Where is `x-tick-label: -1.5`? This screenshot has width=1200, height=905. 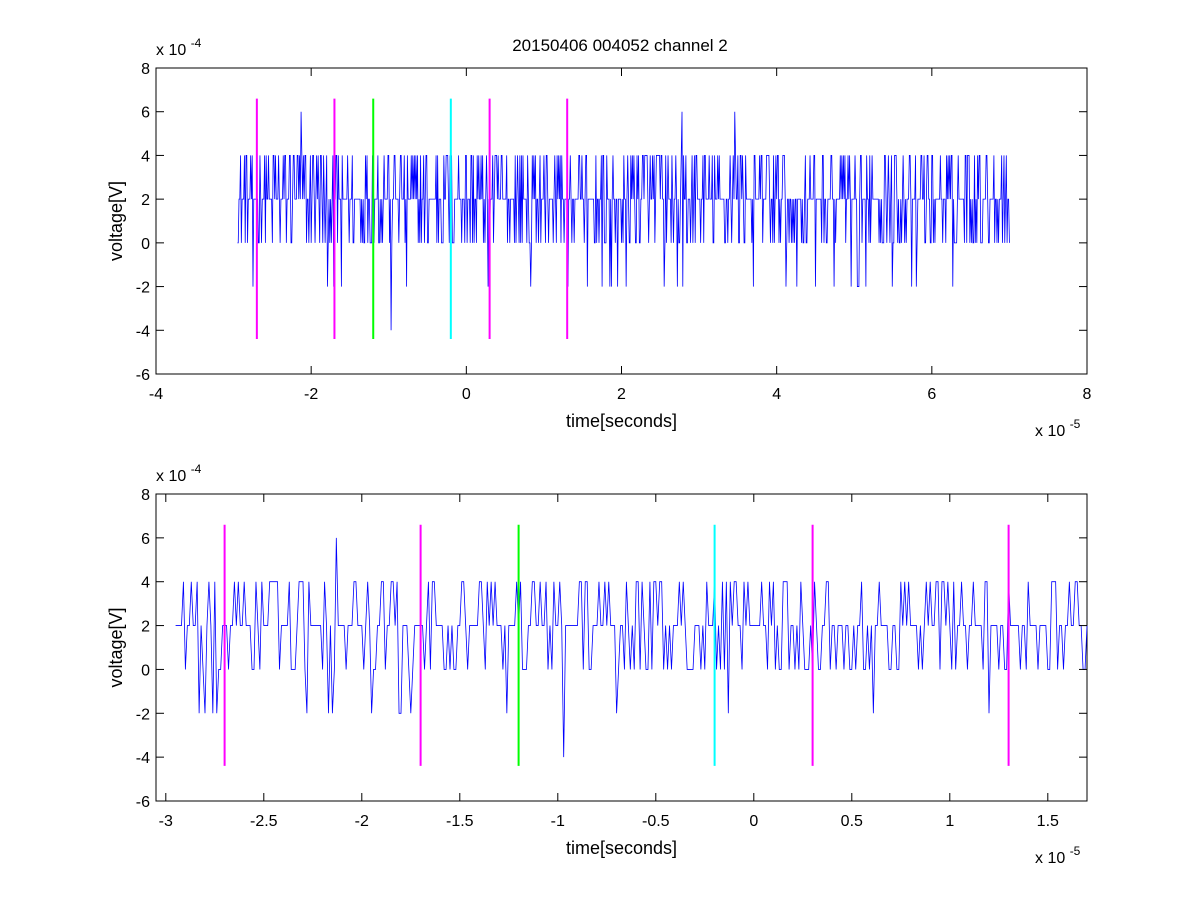 x-tick-label: -1.5 is located at coordinates (460, 821).